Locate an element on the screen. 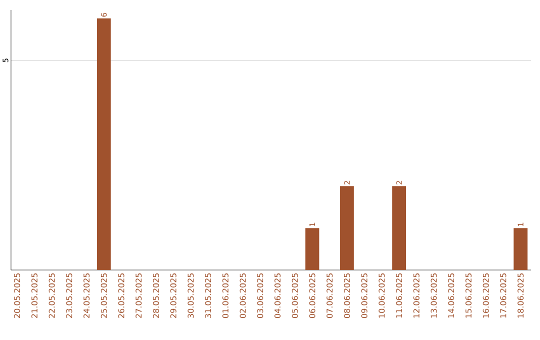 This screenshot has width=540, height=340. x-tick-label: 07.06.2025 is located at coordinates (329, 295).